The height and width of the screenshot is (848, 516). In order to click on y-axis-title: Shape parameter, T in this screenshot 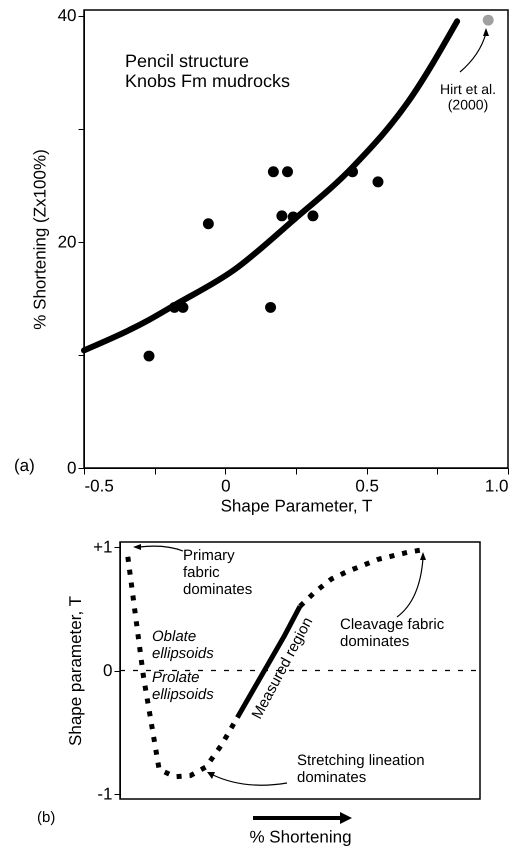, I will do `click(76, 671)`.